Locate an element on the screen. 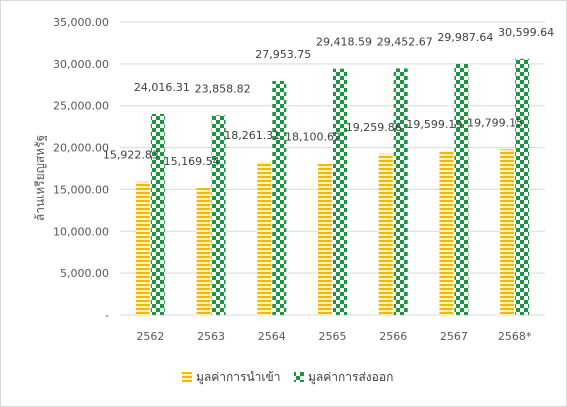 This screenshot has width=567, height=407. import-value-label: 18,100.62 is located at coordinates (313, 136).